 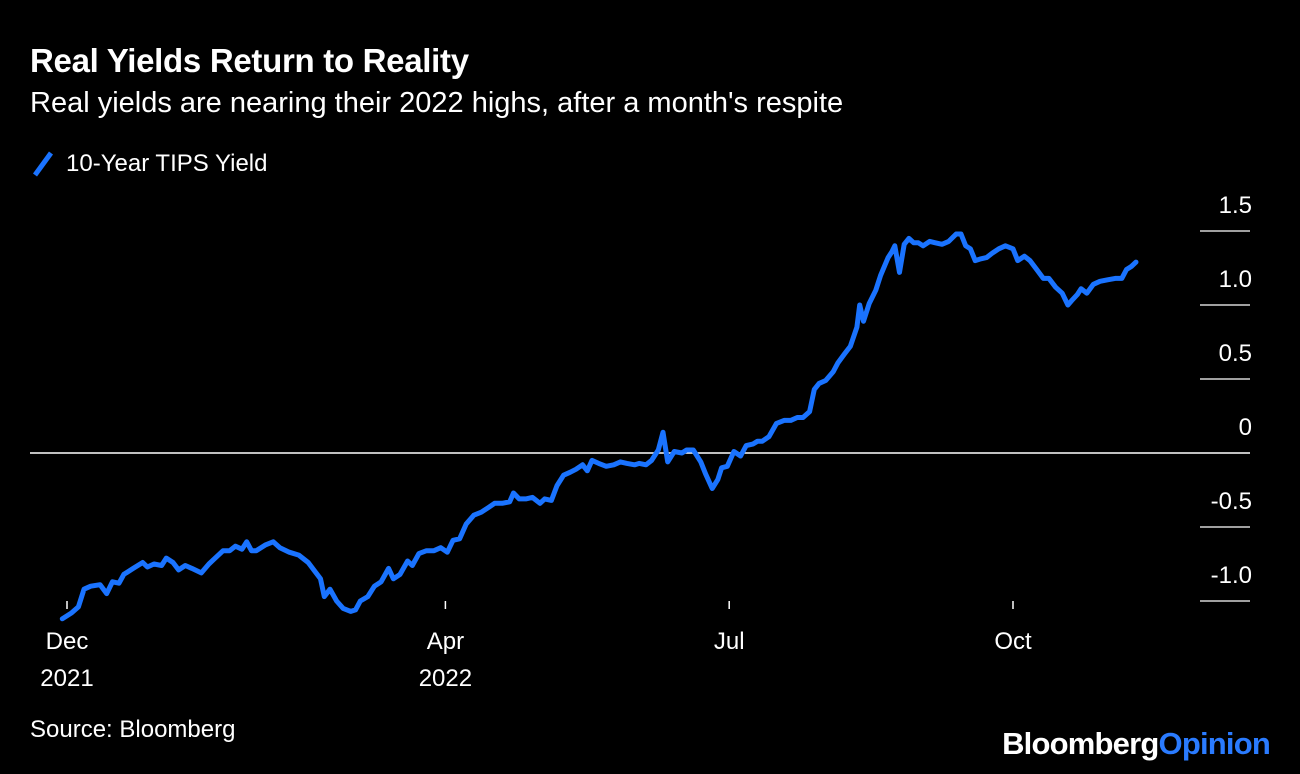 What do you see at coordinates (1235, 353) in the screenshot?
I see `y-tick-label: 0.5` at bounding box center [1235, 353].